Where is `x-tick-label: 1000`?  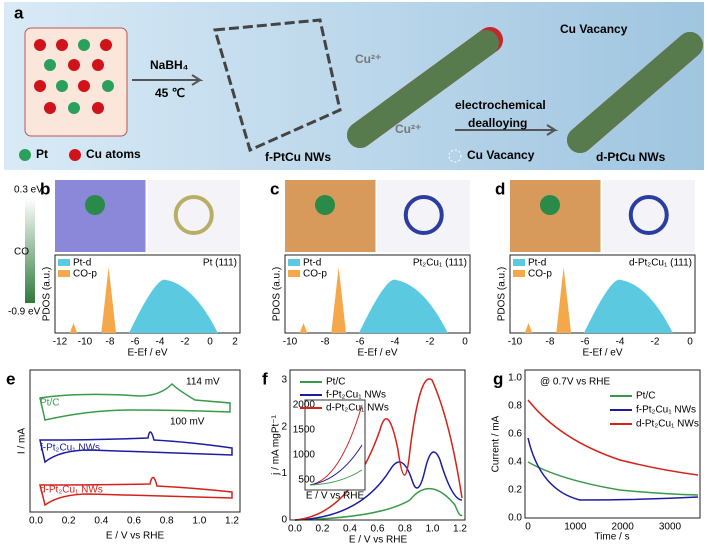 x-tick-label: 1000 is located at coordinates (575, 527).